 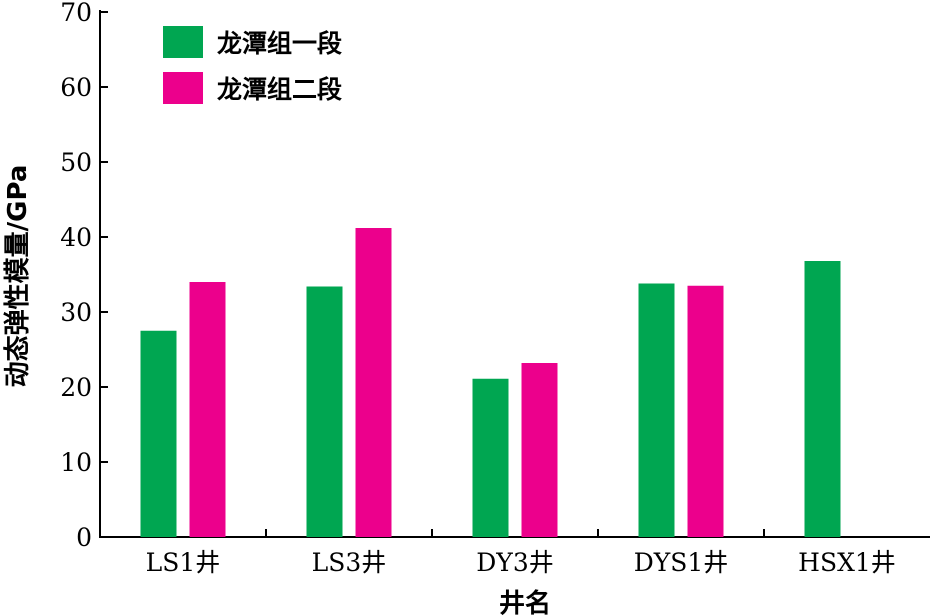 What do you see at coordinates (183, 562) in the screenshot?
I see `x-tick-label: LS1井` at bounding box center [183, 562].